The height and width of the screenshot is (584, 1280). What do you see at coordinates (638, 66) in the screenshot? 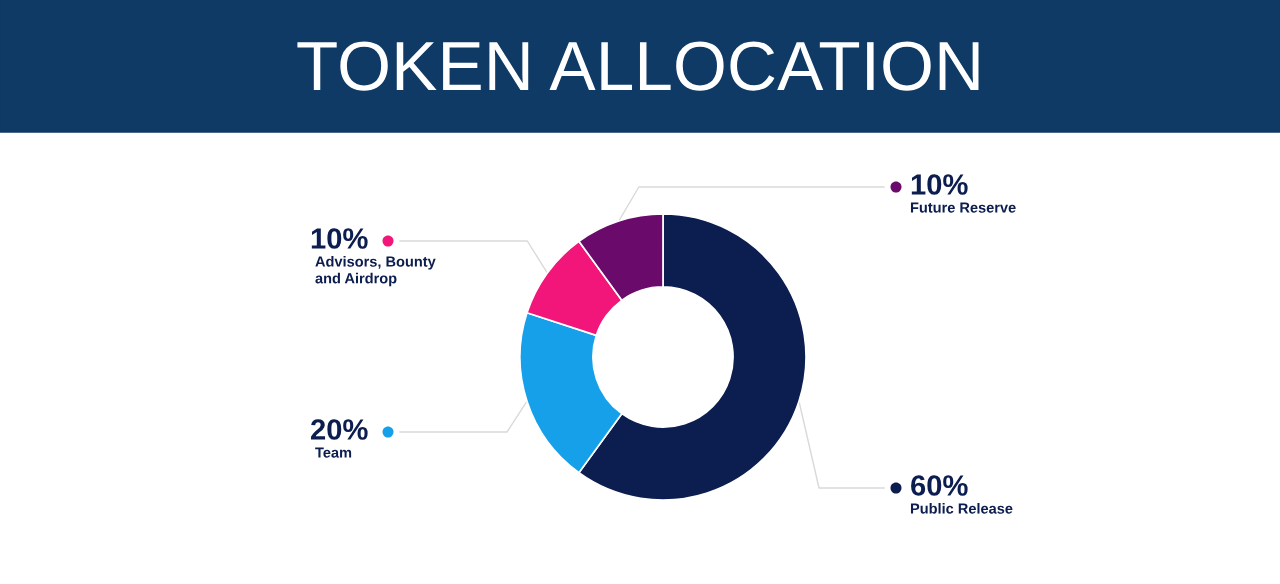
I see `chart-title: TOKEN ALLOCATION` at bounding box center [638, 66].